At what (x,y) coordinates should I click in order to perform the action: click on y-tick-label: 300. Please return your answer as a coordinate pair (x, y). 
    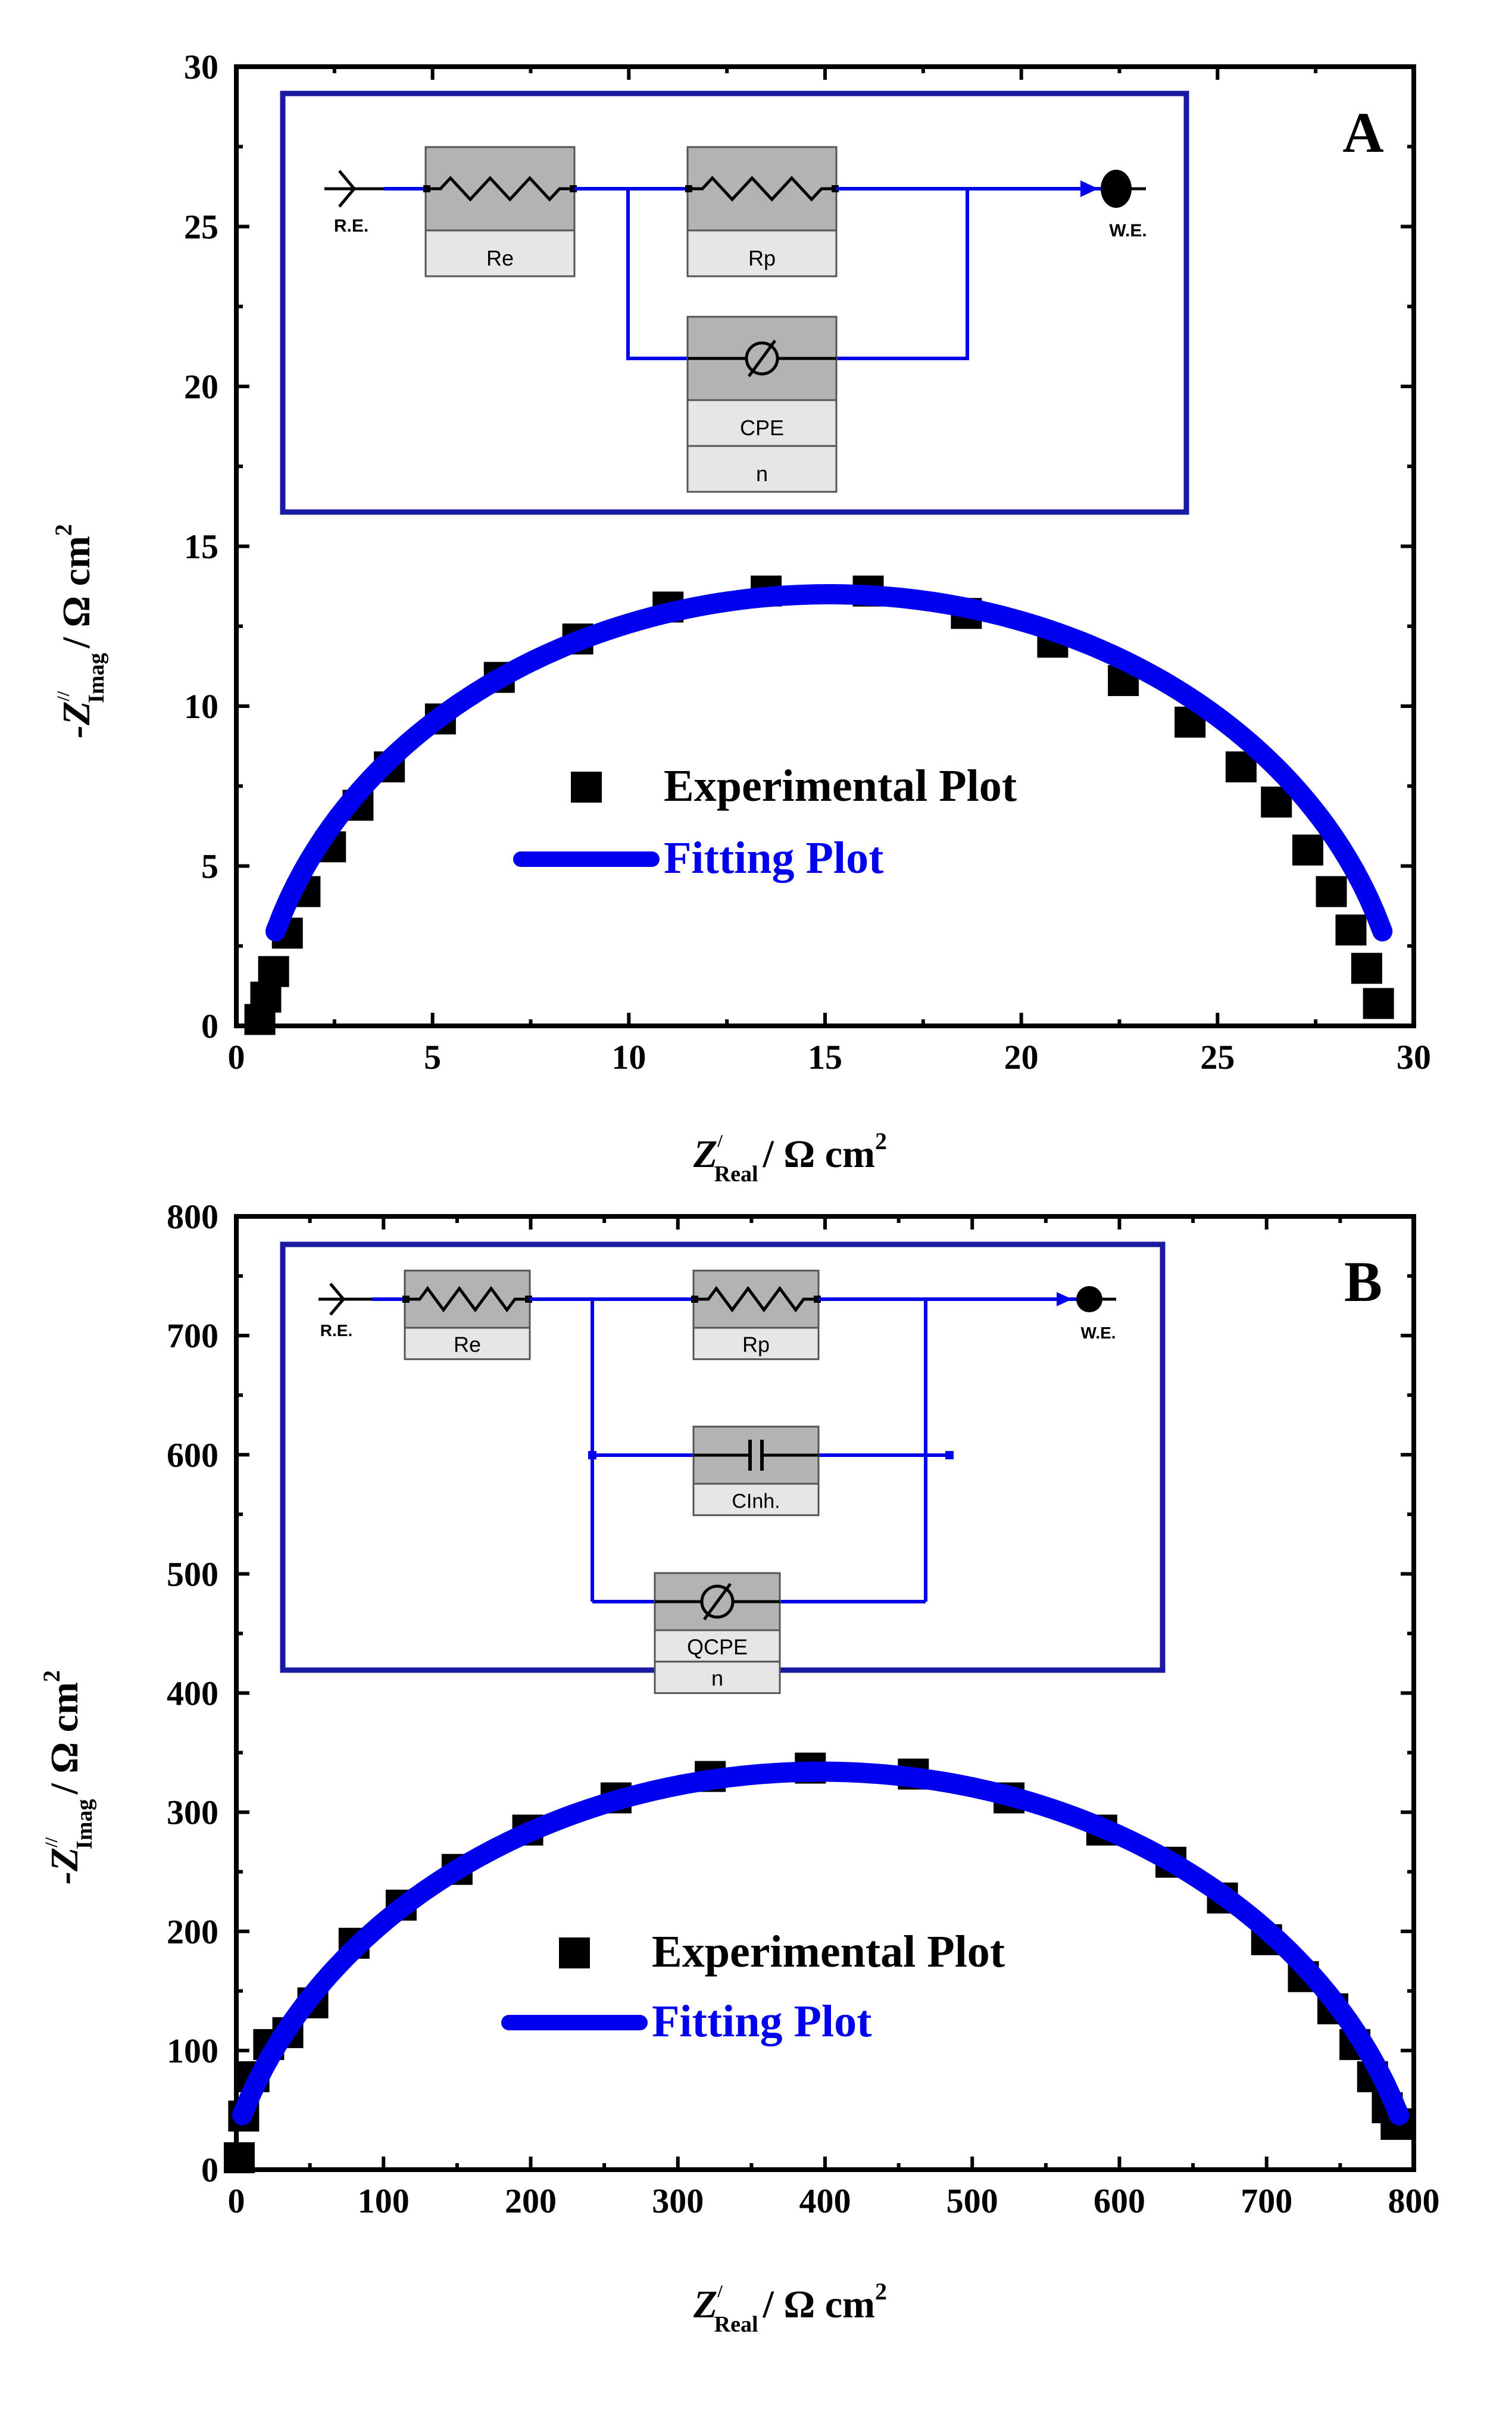
    Looking at the image, I should click on (193, 1812).